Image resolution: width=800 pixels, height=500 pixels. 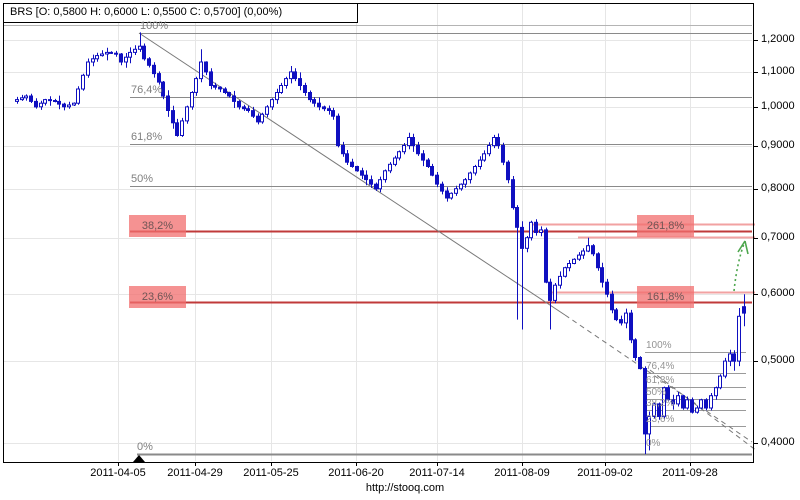 I want to click on fib-anchor-marker, so click(x=139, y=458).